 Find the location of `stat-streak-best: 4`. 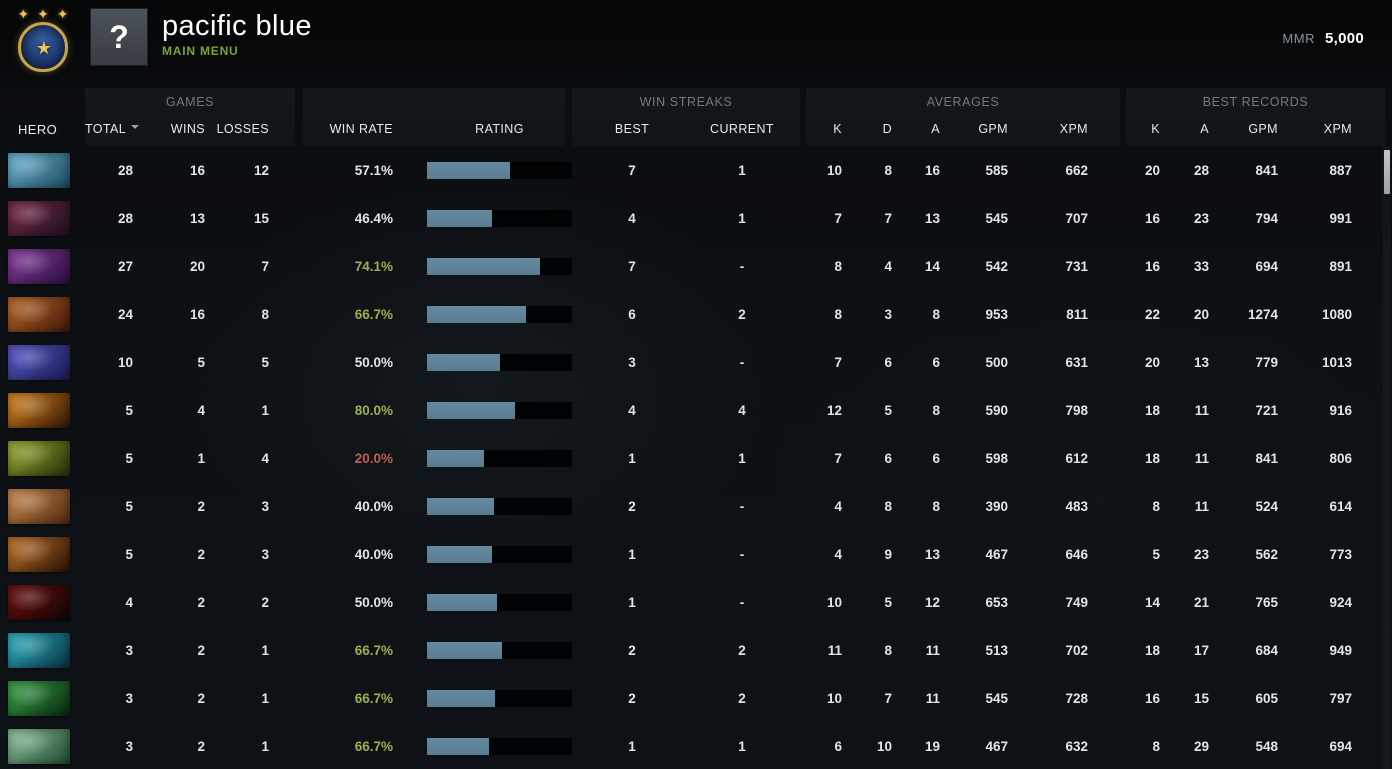

stat-streak-best: 4 is located at coordinates (632, 218).